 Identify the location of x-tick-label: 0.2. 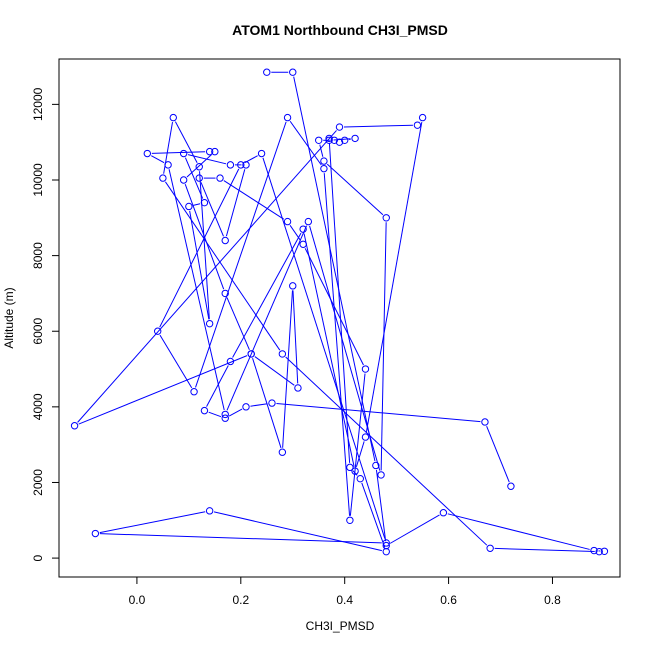
(240, 600).